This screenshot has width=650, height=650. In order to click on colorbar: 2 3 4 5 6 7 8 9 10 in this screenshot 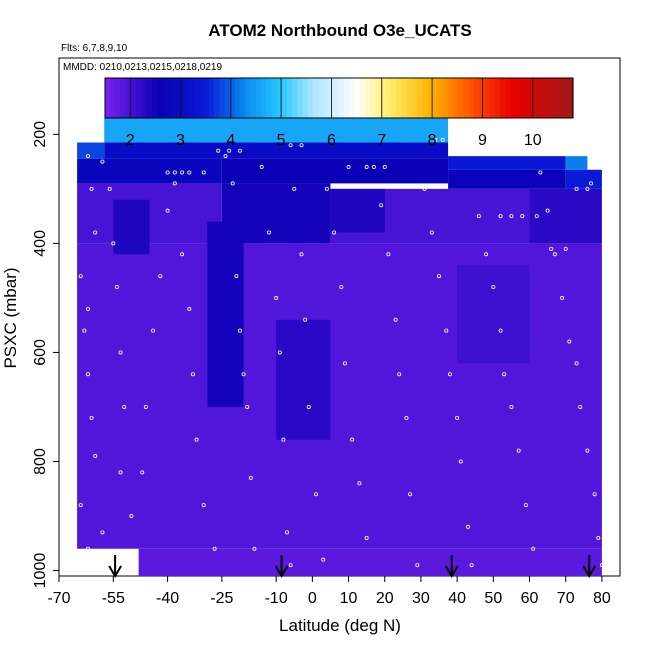, I will do `click(339, 113)`.